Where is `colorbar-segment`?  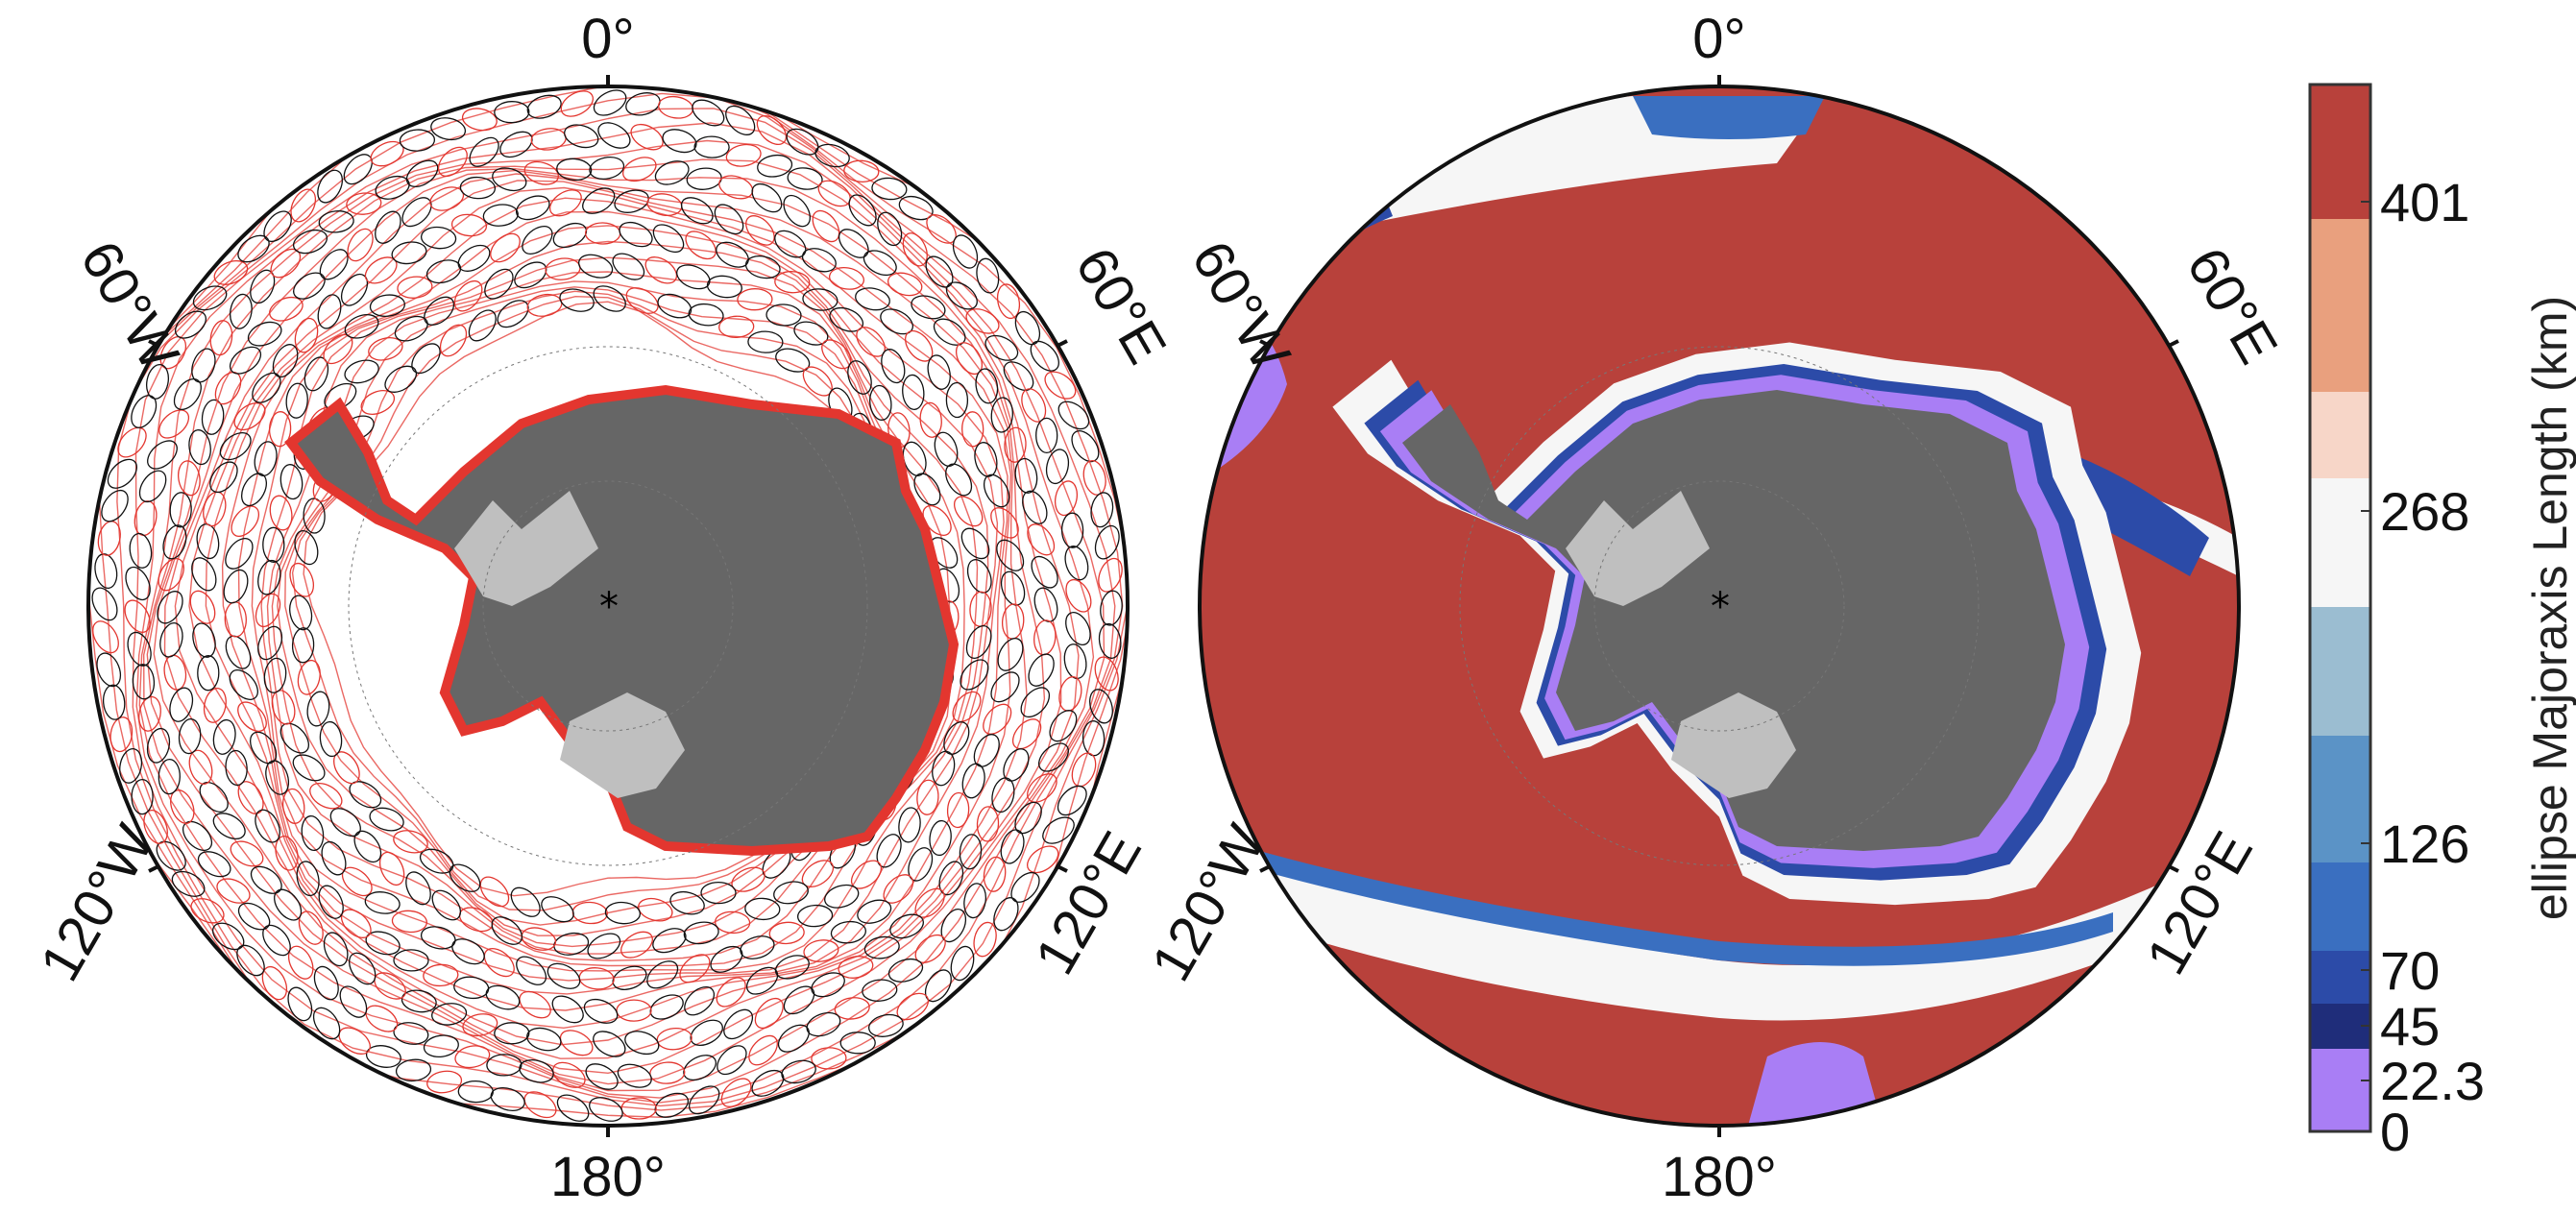 colorbar-segment is located at coordinates (2340, 1026).